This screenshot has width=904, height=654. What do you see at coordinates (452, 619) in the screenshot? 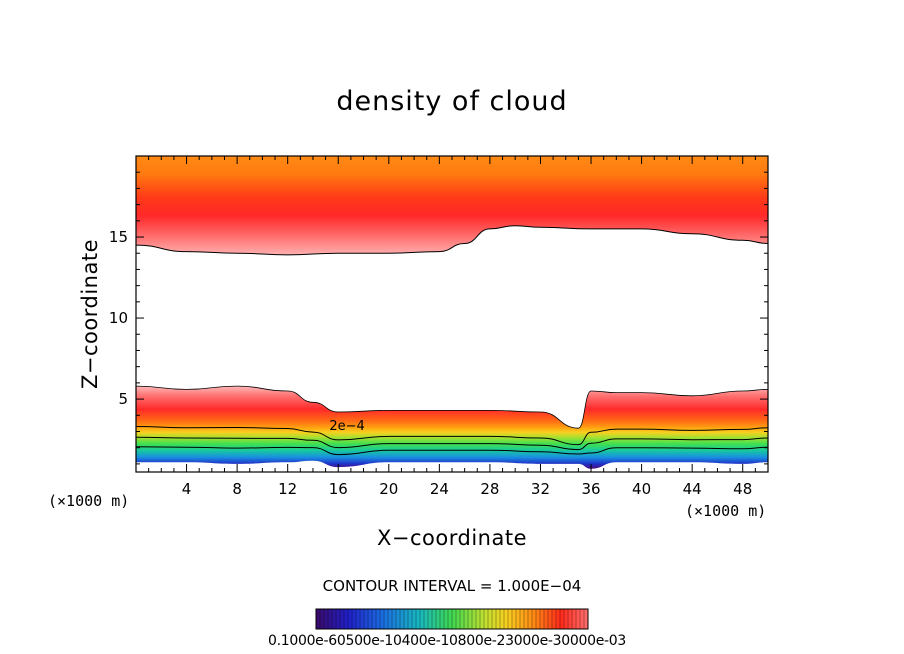
I see `colorbar` at bounding box center [452, 619].